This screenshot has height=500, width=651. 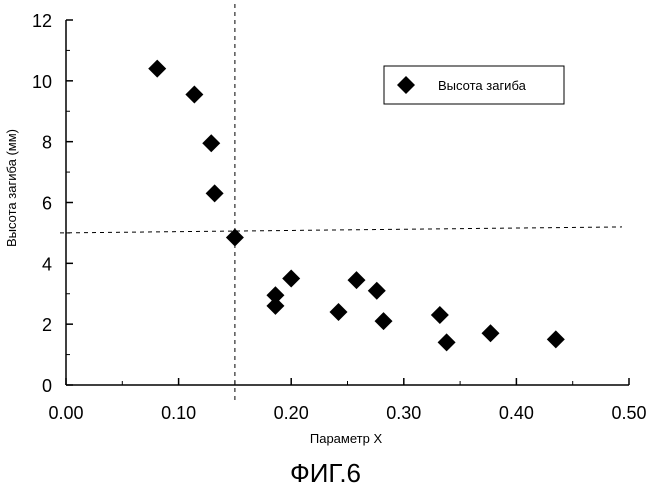 What do you see at coordinates (403, 413) in the screenshot?
I see `x-tick-label: 0.30` at bounding box center [403, 413].